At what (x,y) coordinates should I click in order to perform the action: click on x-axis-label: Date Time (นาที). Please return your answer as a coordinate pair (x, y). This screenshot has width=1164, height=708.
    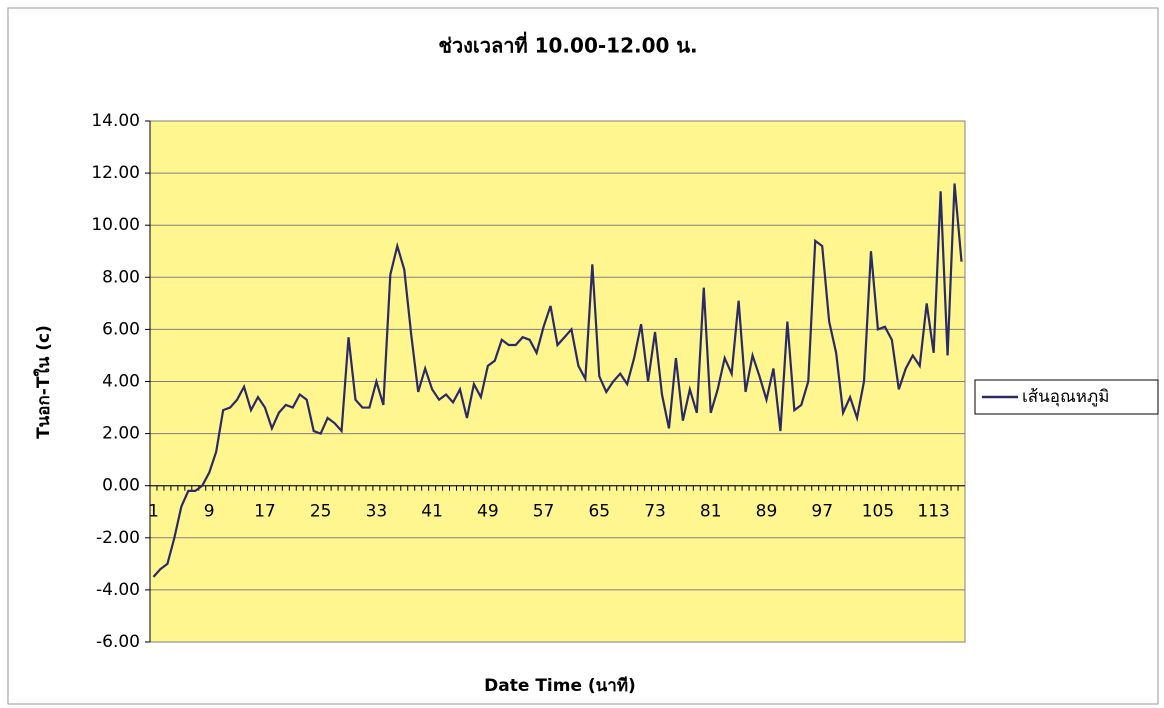
    Looking at the image, I should click on (560, 685).